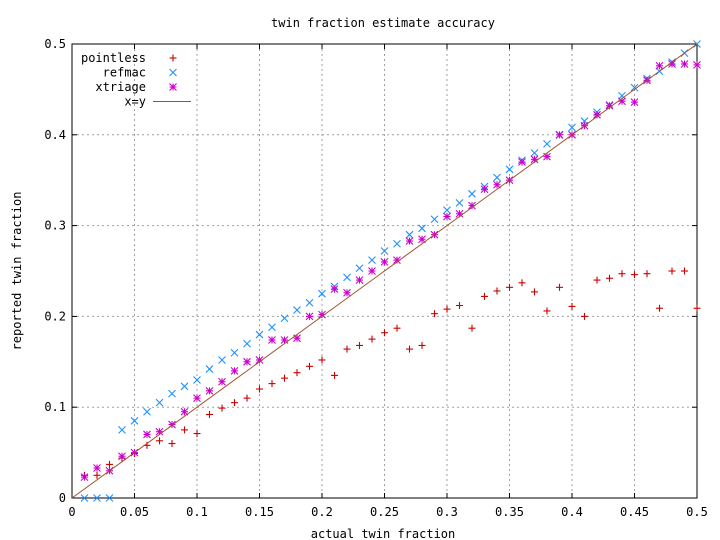  I want to click on y-axis-label: reported twin fraction, so click(17, 271).